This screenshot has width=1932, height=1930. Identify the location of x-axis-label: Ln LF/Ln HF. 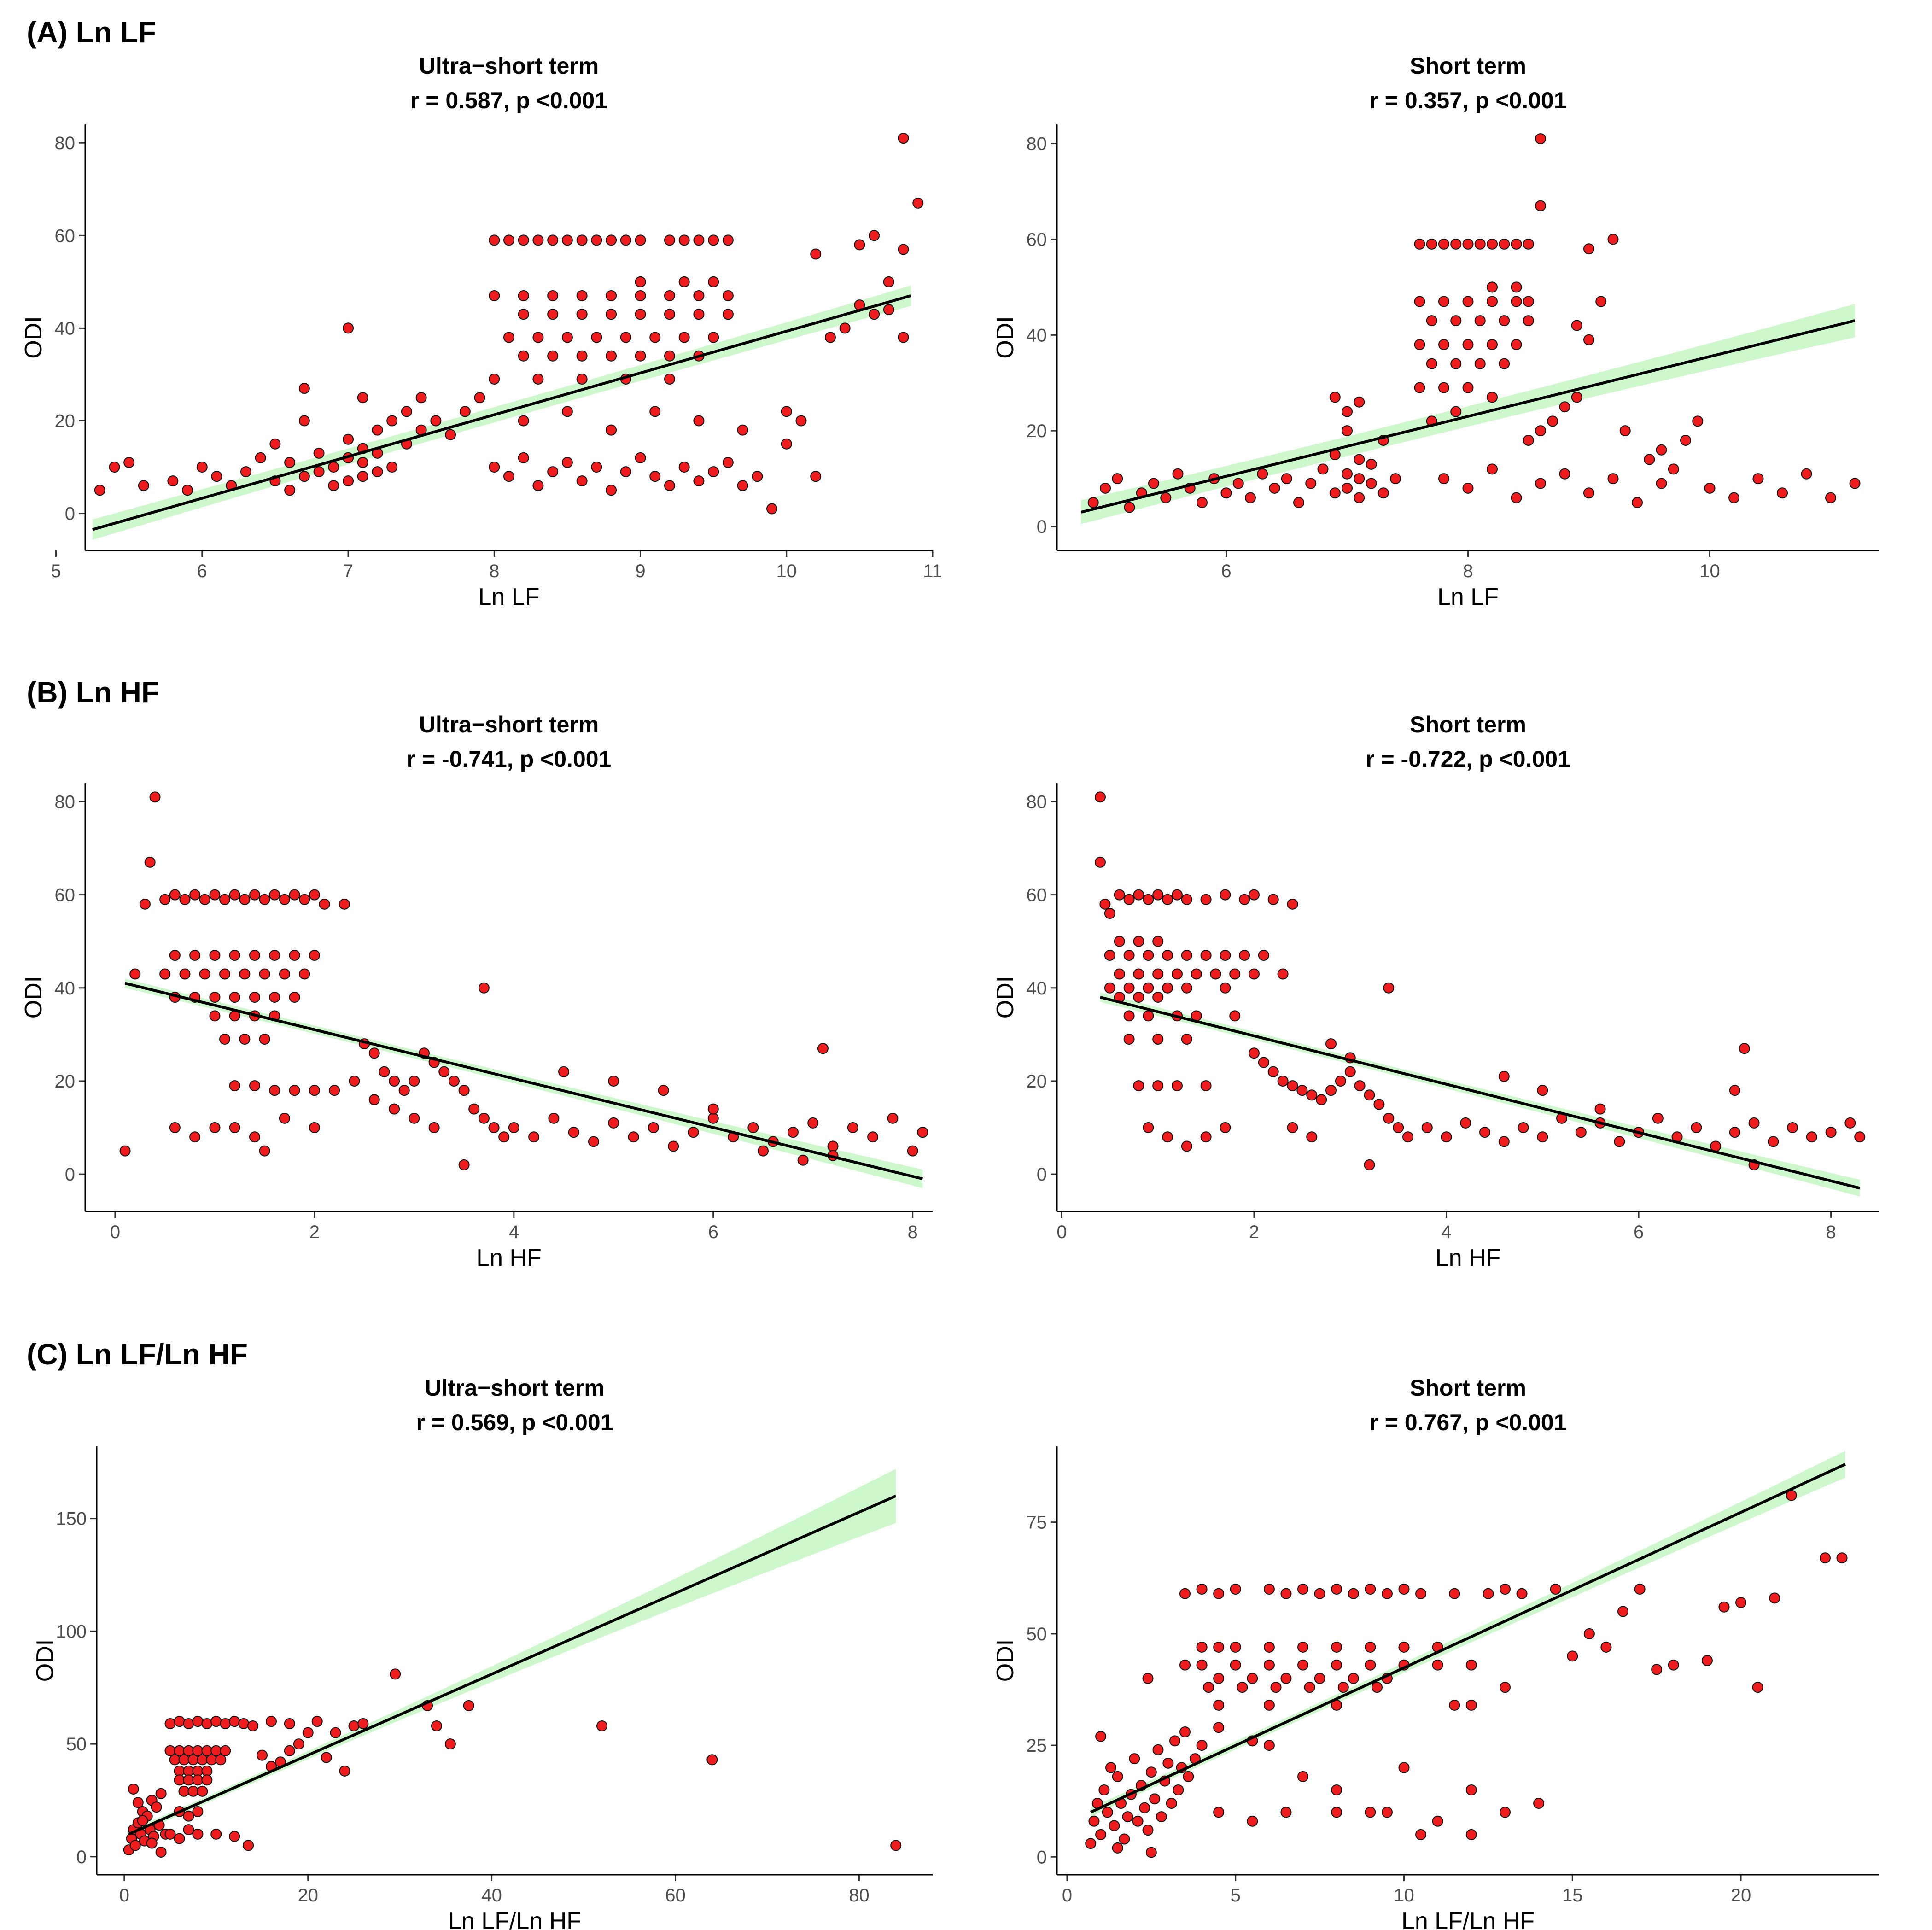
(1468, 1919).